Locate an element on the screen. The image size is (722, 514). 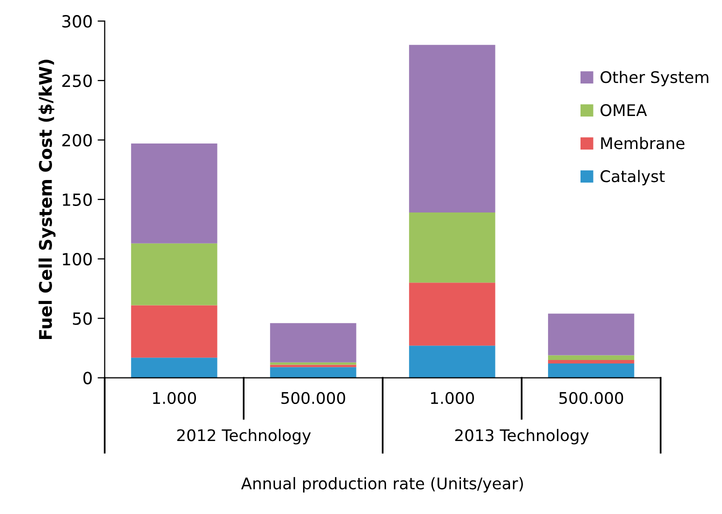
text: 2013 Technology is located at coordinates (522, 436).